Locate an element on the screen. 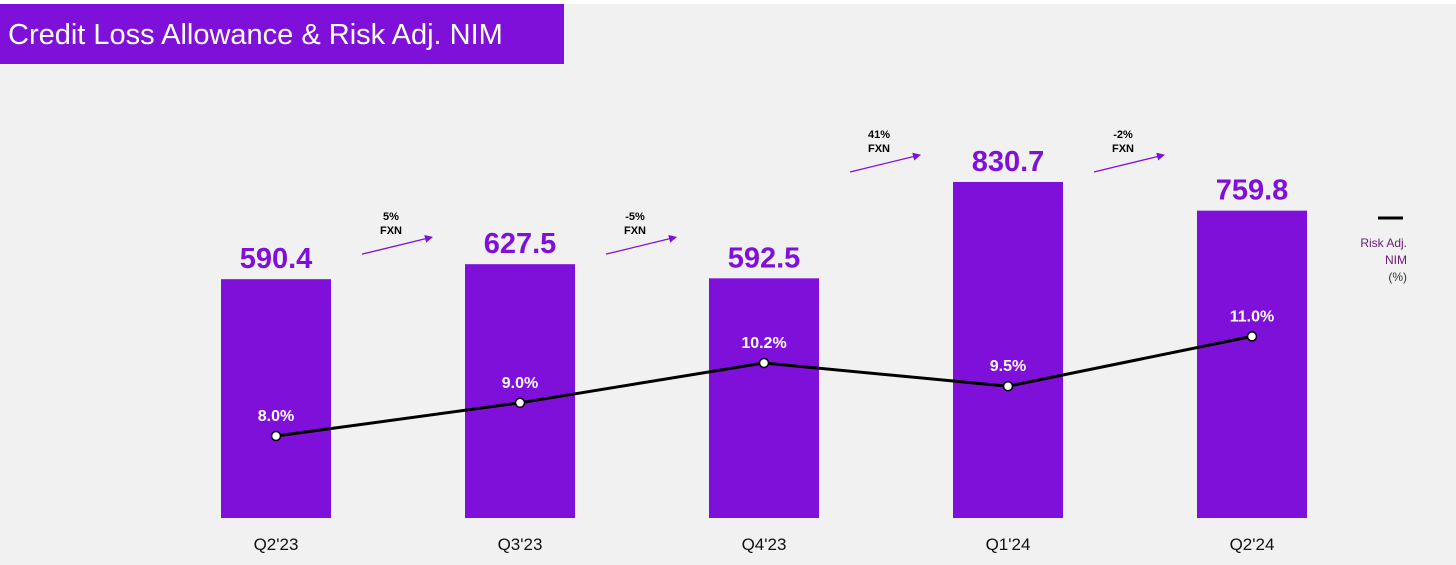 This screenshot has width=1456, height=565. title-bar: Credit Loss Allowance & Risk Adj. NIM is located at coordinates (282, 34).